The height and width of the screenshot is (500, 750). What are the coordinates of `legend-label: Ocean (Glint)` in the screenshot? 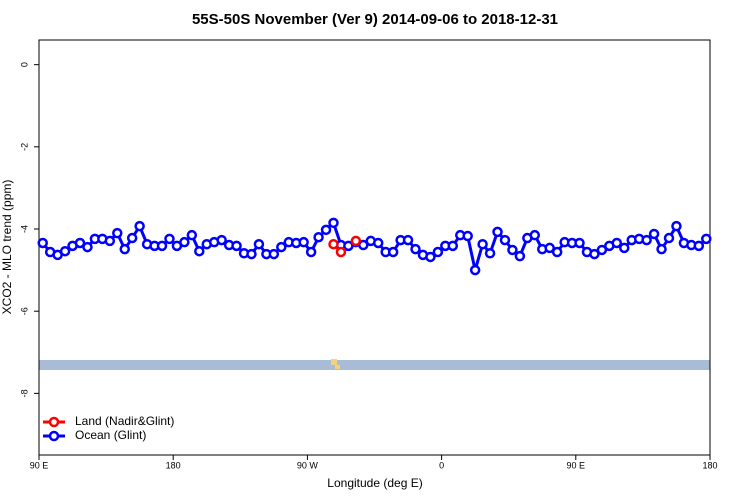 It's located at (110, 435).